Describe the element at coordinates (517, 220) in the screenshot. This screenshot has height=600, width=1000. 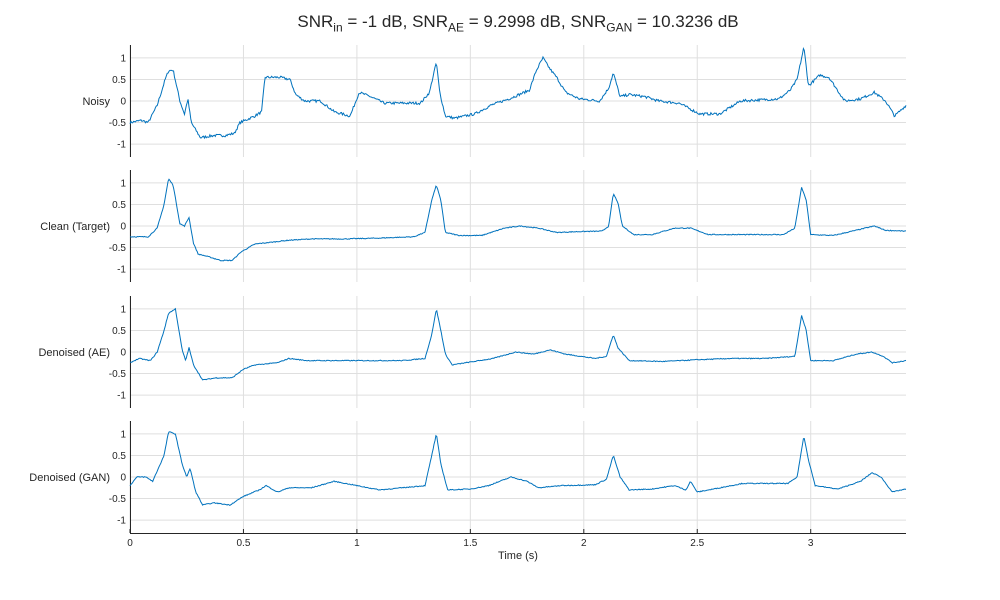
I see `series-line-clean-target-` at that location.